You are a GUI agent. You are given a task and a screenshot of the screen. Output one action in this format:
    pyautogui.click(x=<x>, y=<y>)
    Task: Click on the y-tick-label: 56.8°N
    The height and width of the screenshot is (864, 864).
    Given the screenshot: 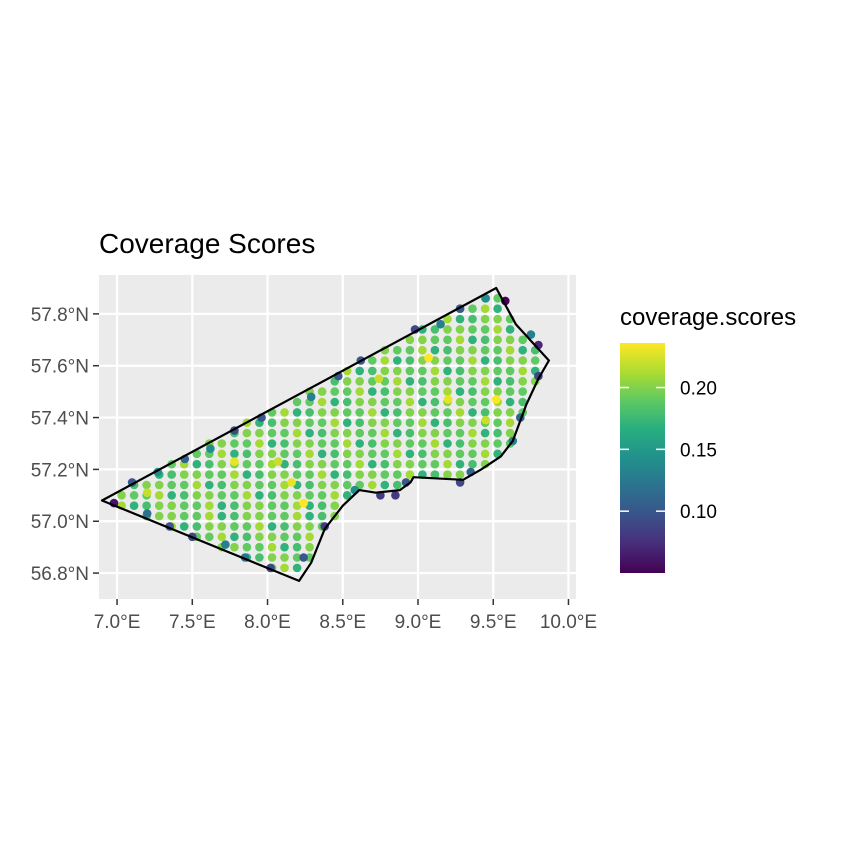 What is the action you would take?
    pyautogui.click(x=60, y=574)
    